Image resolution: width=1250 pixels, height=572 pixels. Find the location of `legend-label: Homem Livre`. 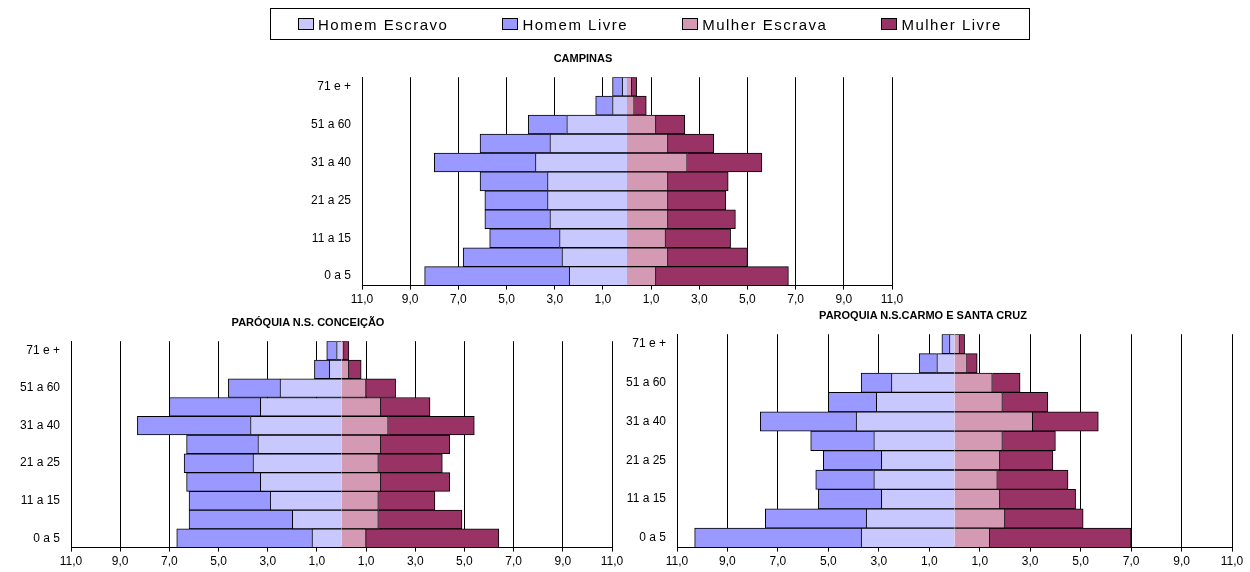

legend-label: Homem Livre is located at coordinates (575, 24).